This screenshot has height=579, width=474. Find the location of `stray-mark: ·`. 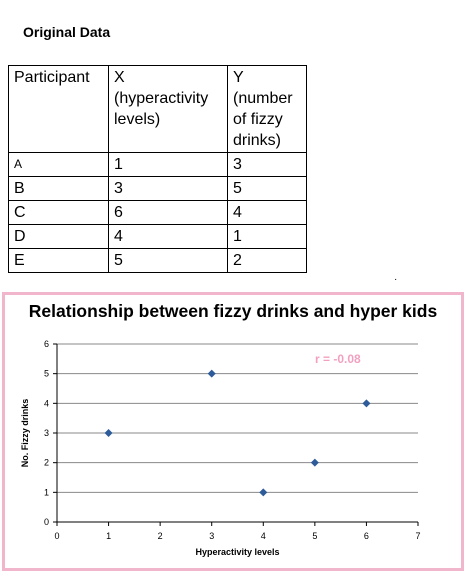

stray-mark: · is located at coordinates (396, 279).